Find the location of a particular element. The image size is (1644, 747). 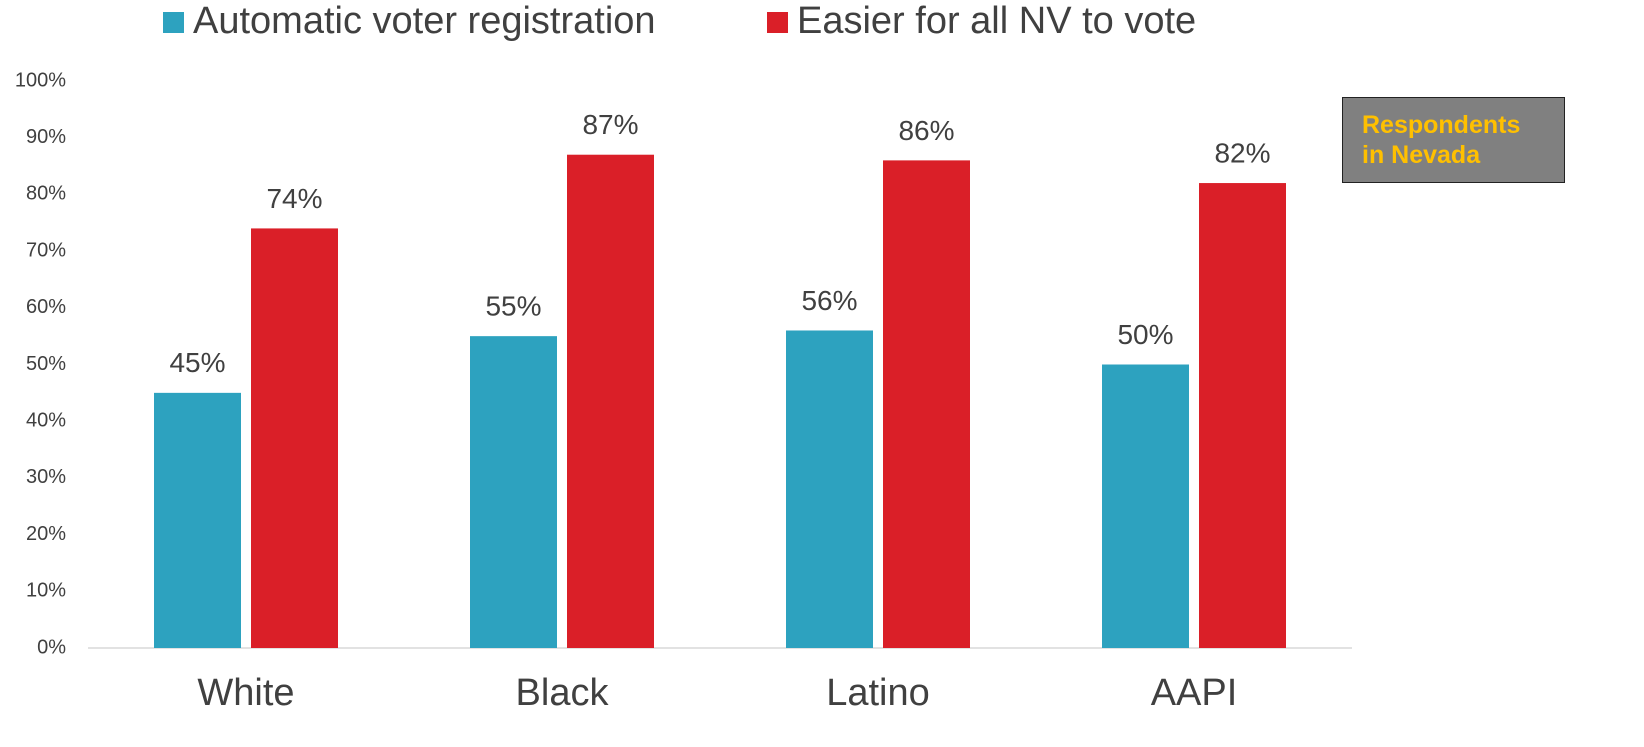

legend-label: Automatic voter registration is located at coordinates (424, 21).